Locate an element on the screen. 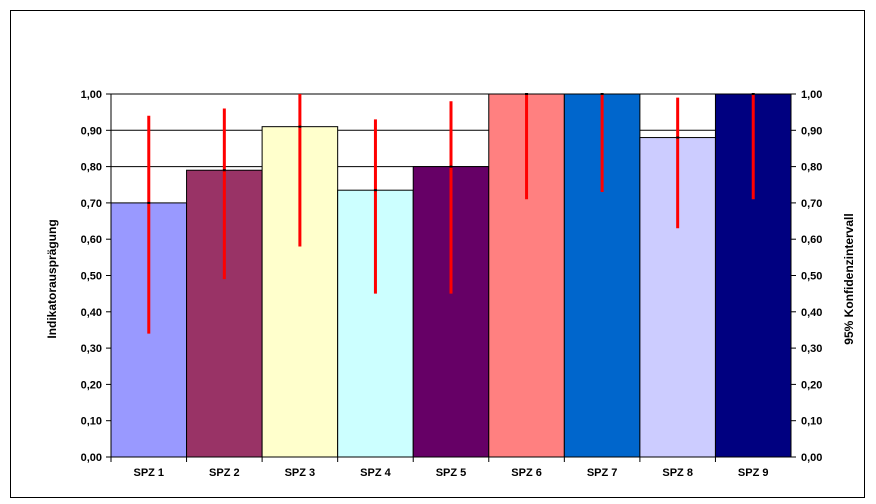 Image resolution: width=876 pixels, height=504 pixels. y-tick-label-left-0: 0,00 is located at coordinates (91, 458).